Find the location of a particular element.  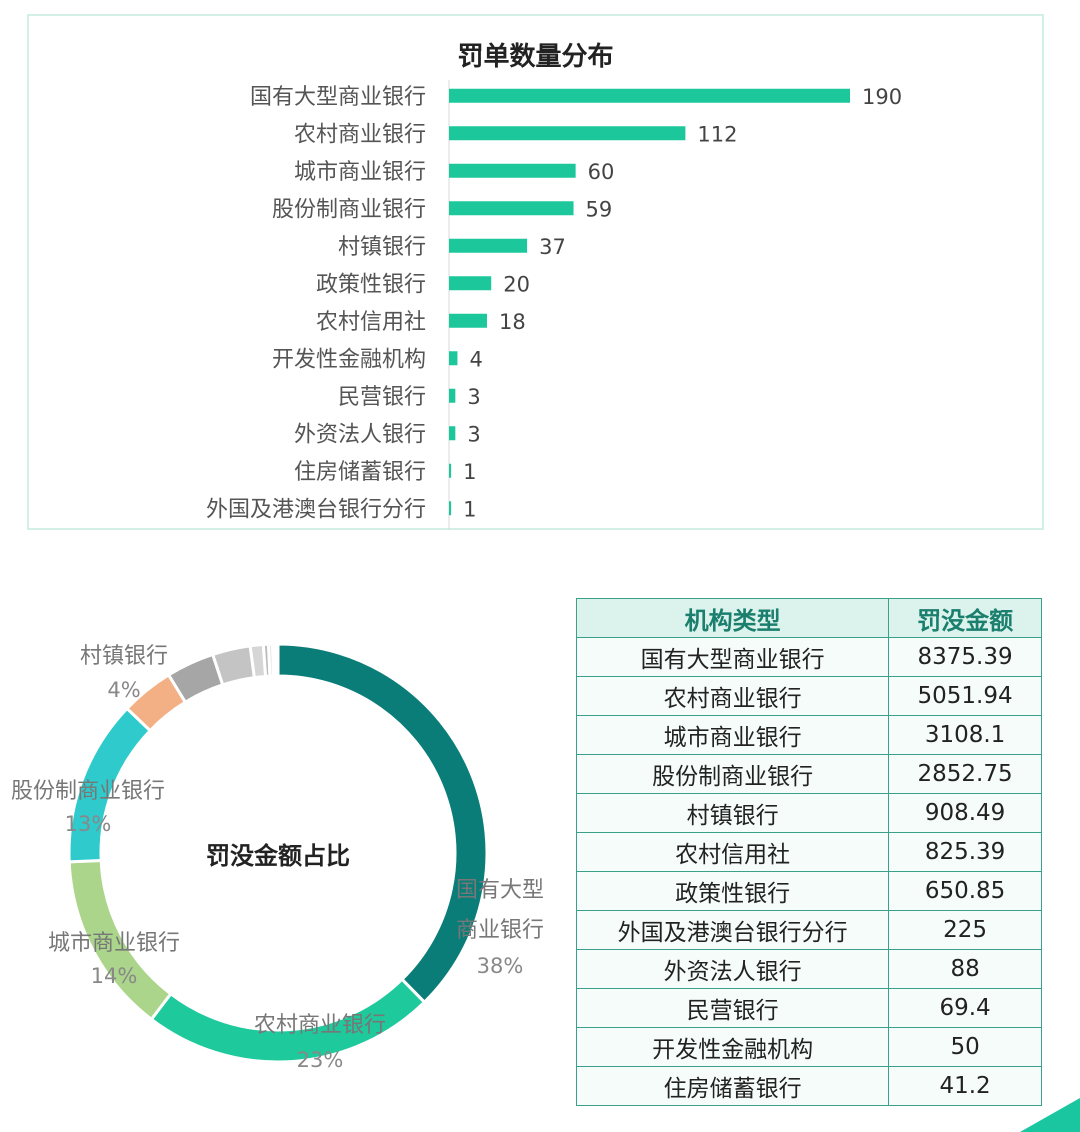

table-cell-amount: 69.4 is located at coordinates (965, 1008).